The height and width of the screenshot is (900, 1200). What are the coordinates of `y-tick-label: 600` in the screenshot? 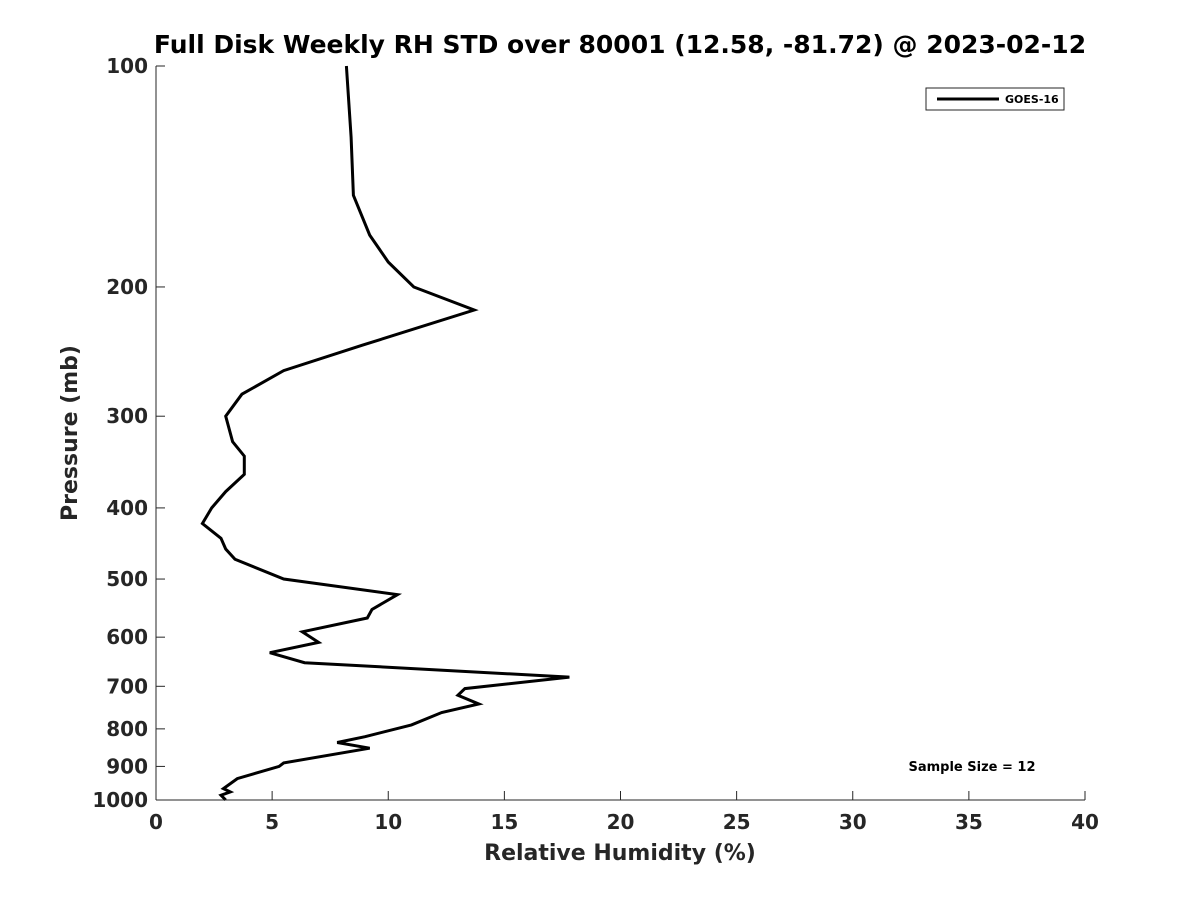 It's located at (127, 637).